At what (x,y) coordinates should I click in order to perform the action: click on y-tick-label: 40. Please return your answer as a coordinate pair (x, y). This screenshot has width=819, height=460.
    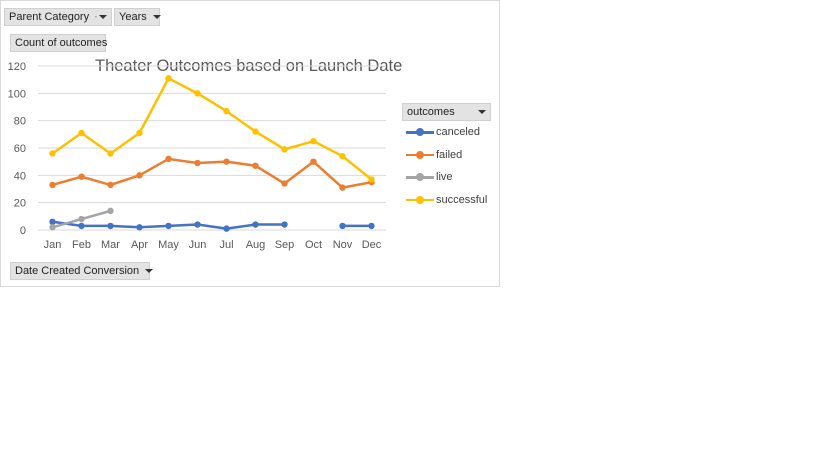
    Looking at the image, I should click on (20, 176).